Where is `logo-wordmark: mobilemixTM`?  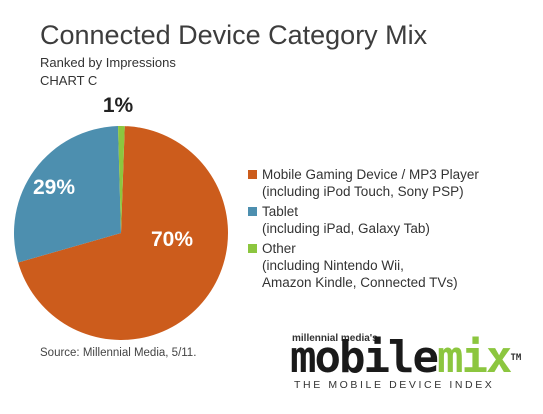
logo-wordmark: mobilemixTM is located at coordinates (405, 358).